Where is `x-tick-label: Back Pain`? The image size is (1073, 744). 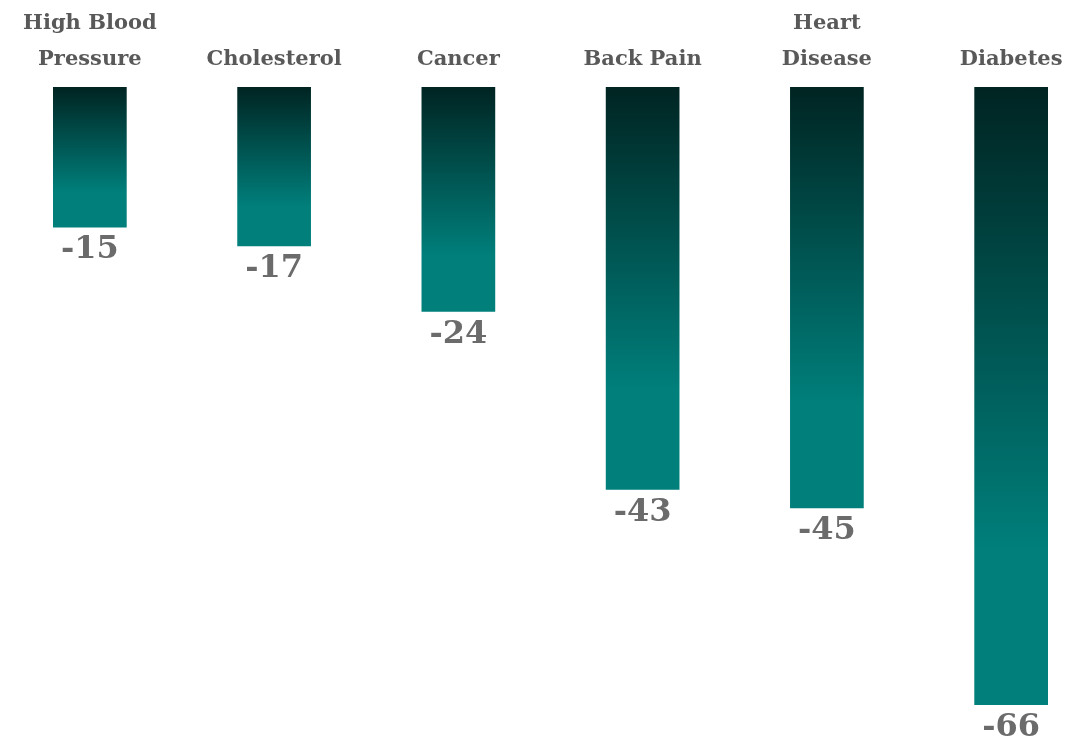
x-tick-label: Back Pain is located at coordinates (642, 57).